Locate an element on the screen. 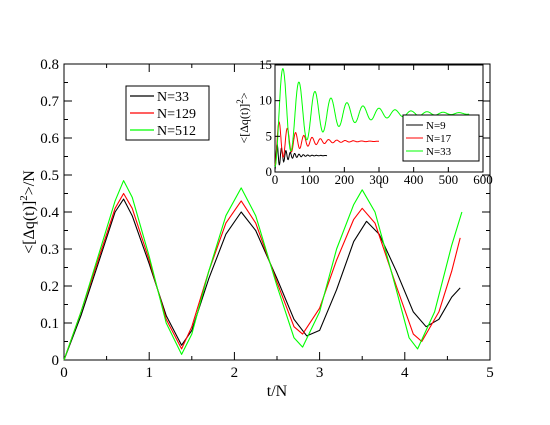  inset-x-tick-label: 100 is located at coordinates (310, 179).